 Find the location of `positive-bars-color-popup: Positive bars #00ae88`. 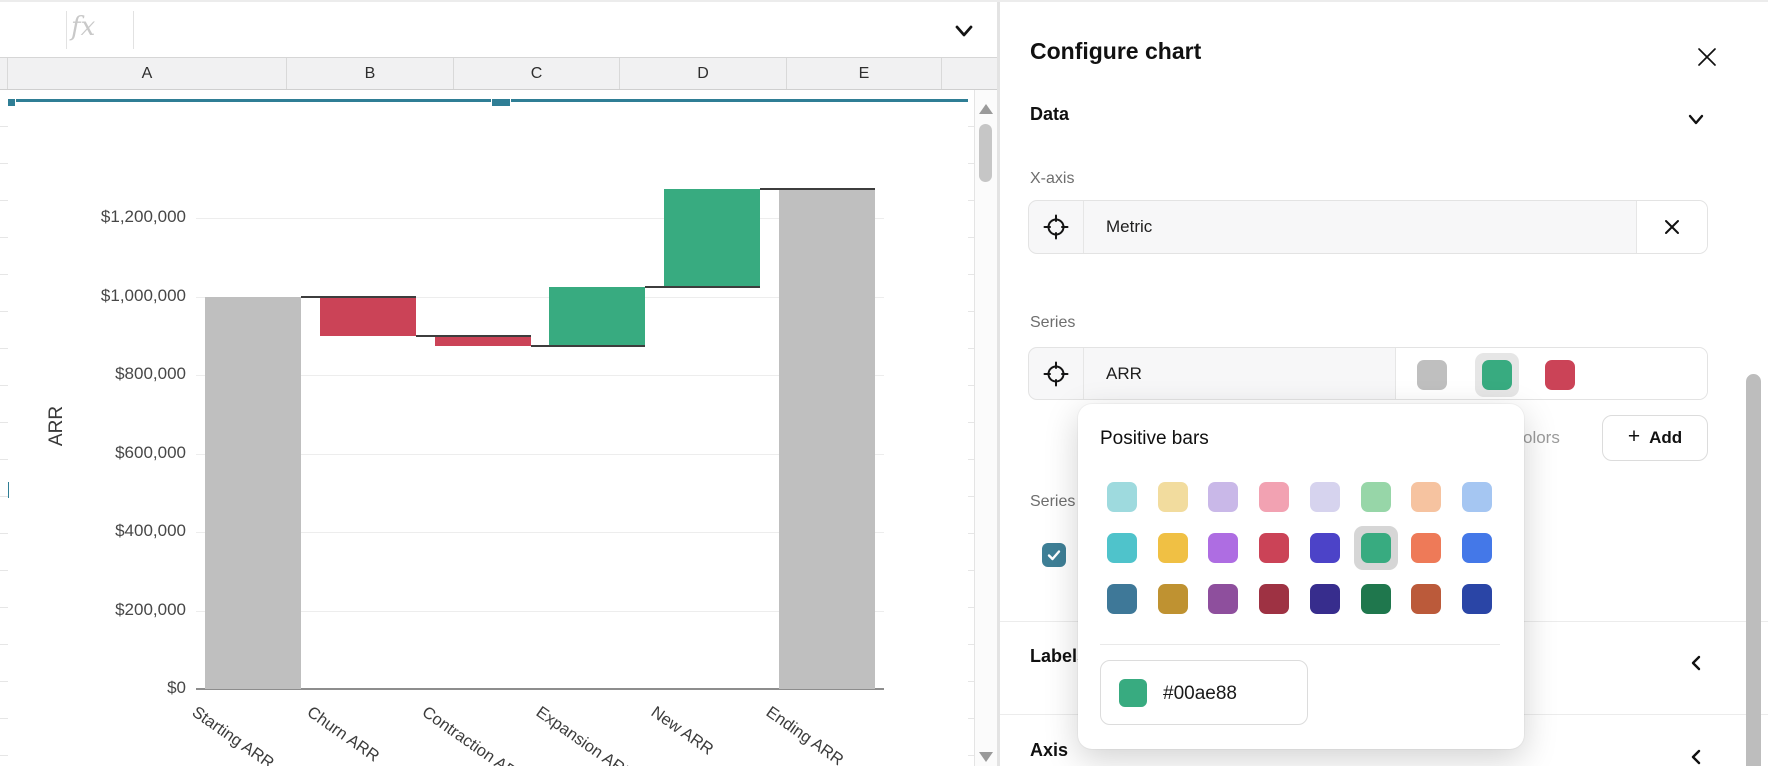

positive-bars-color-popup: Positive bars #00ae88 is located at coordinates (1301, 576).